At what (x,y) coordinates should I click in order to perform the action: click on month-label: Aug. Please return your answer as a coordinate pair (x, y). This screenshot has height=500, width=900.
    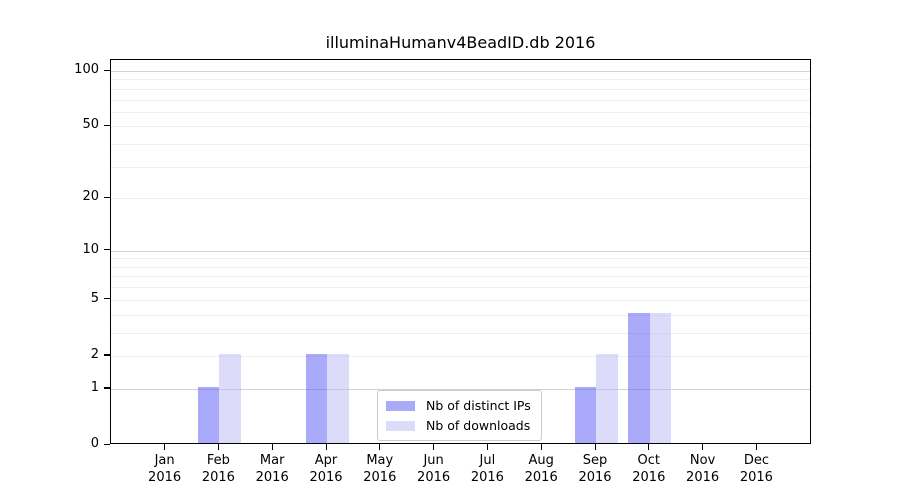
    Looking at the image, I should click on (541, 460).